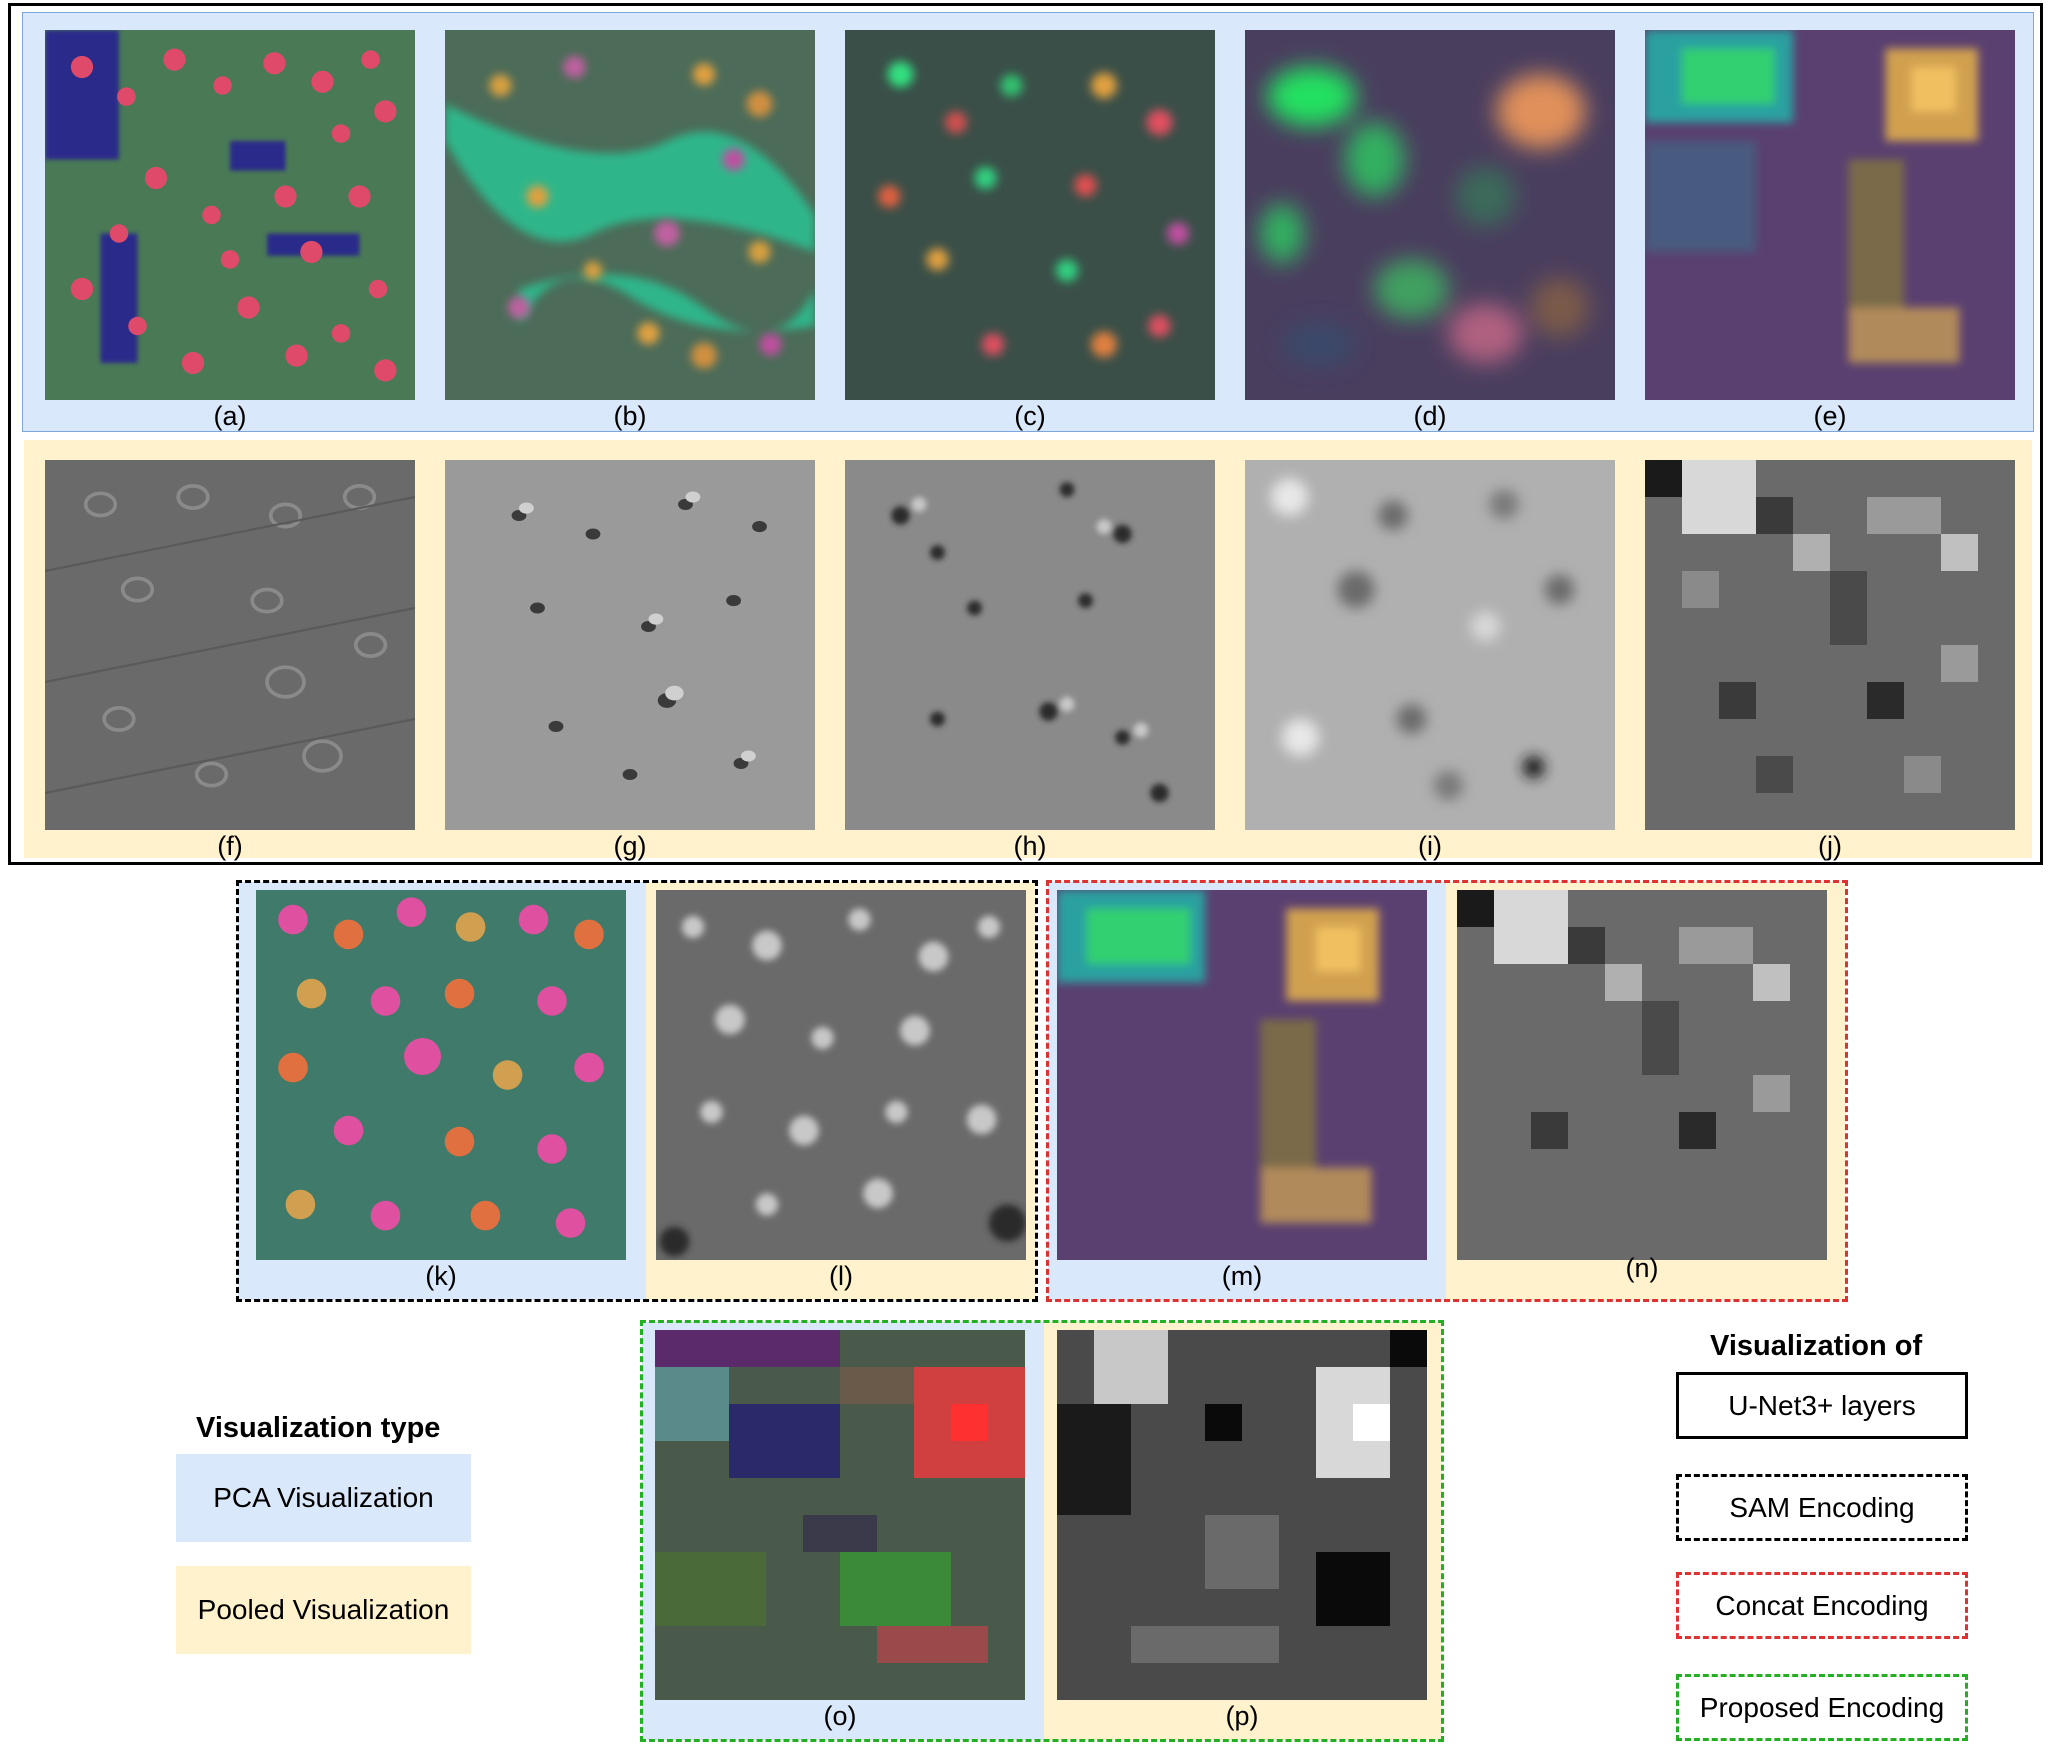 Image resolution: width=2054 pixels, height=1748 pixels. Describe the element at coordinates (318, 1428) in the screenshot. I see `legend-type-title: Visualization type` at that location.